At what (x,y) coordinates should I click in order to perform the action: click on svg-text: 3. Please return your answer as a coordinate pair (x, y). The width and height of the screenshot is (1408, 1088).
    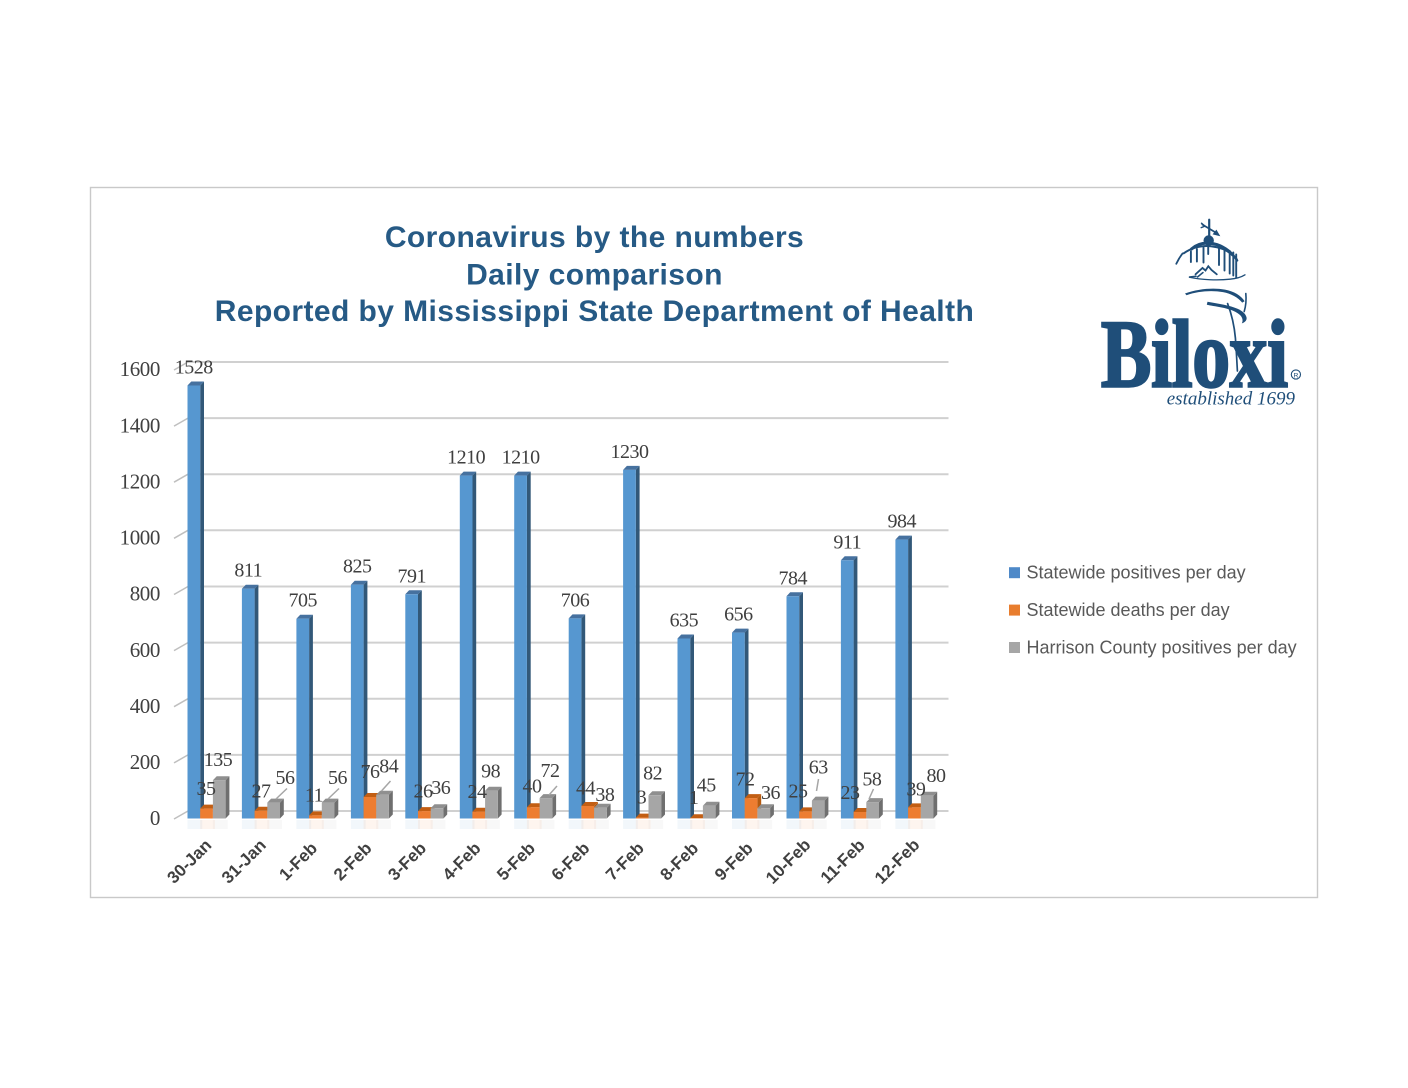
    Looking at the image, I should click on (642, 798).